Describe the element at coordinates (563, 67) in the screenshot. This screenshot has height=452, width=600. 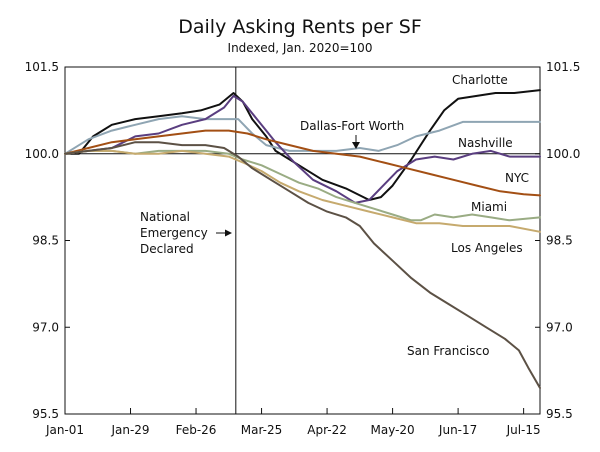
I see `y-tick-label-right: 101.5` at that location.